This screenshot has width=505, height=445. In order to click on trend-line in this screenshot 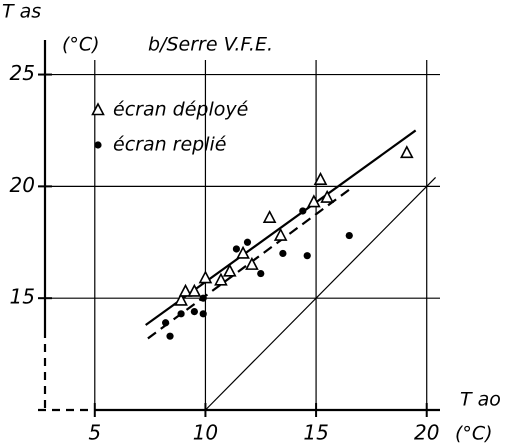, I will do `click(251, 262)`.